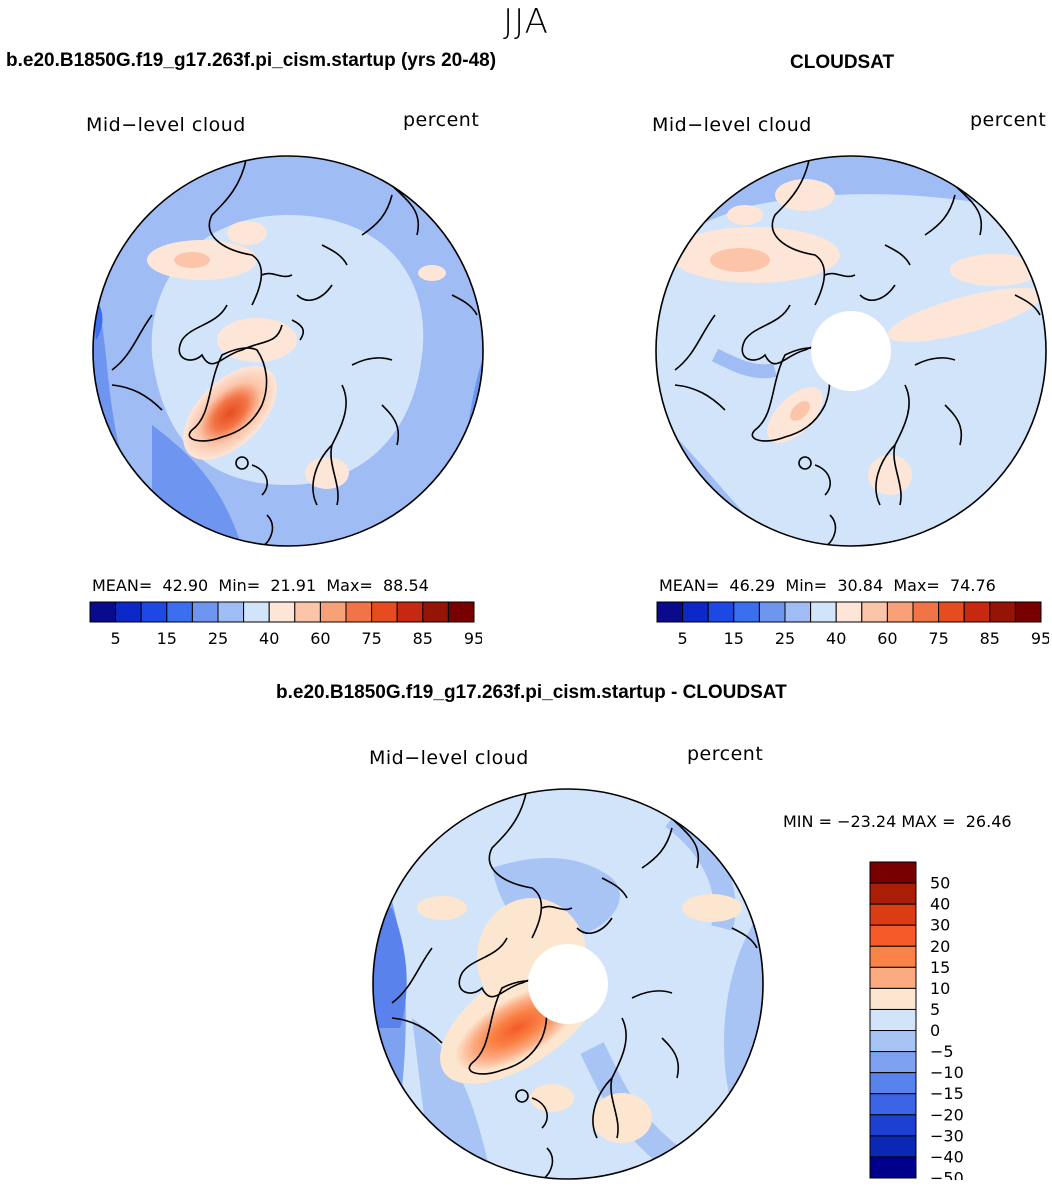 The image size is (1052, 1187). I want to click on panel3-stats: MIN = −23.24 MAX = 26.46, so click(897, 821).